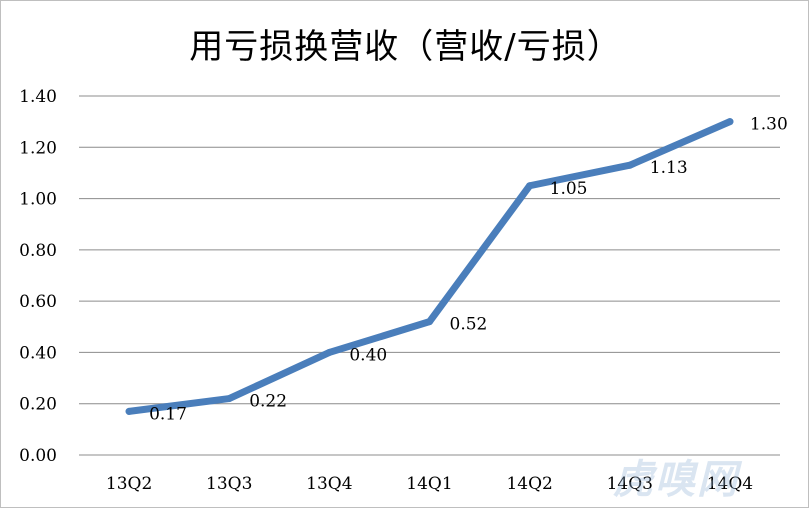 The image size is (809, 509). What do you see at coordinates (529, 484) in the screenshot?
I see `x-tick-label: 14Q2` at bounding box center [529, 484].